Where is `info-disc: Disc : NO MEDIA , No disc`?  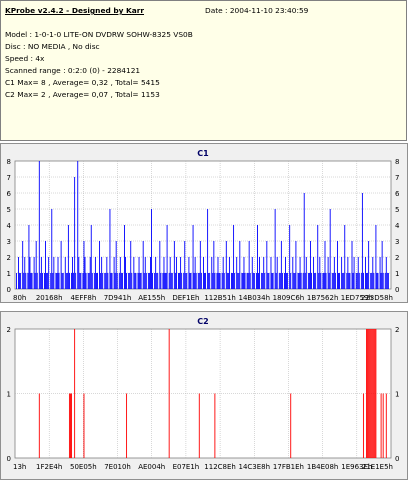
info-disc: Disc : NO MEDIA , No disc is located at coordinates (52, 46).